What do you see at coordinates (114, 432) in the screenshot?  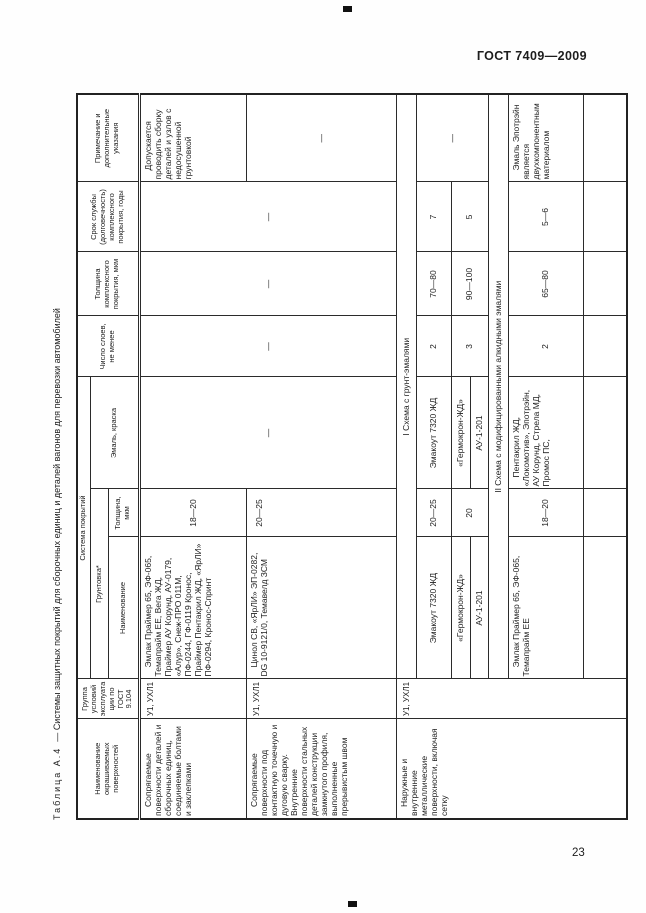 I see `column-header-cell: Эмаль, краска` at bounding box center [114, 432].